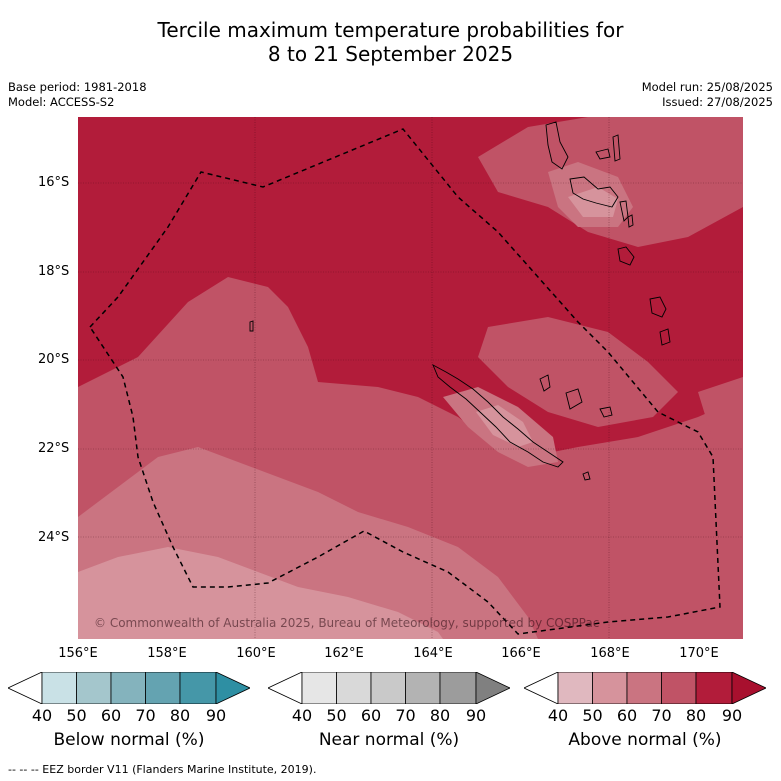  What do you see at coordinates (260, 593) in the screenshot?
I see `region-50-60-southwest` at bounding box center [260, 593].